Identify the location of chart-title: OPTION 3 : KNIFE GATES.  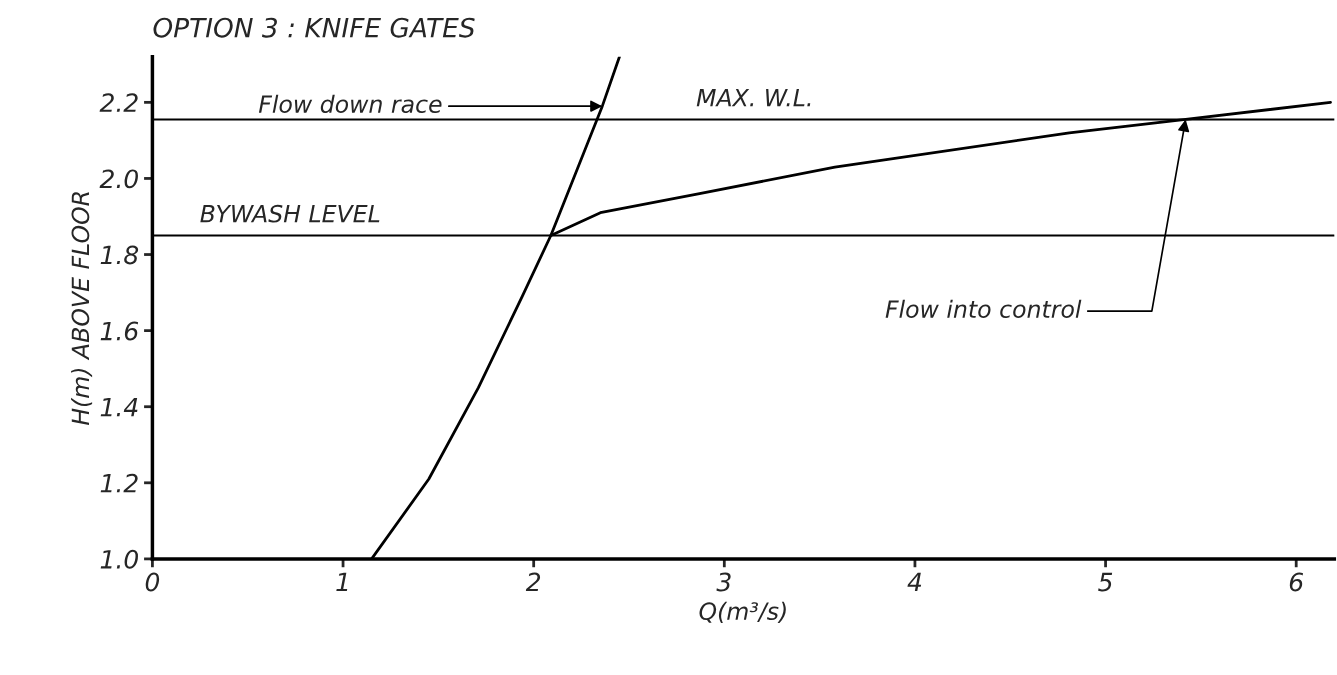
(314, 27).